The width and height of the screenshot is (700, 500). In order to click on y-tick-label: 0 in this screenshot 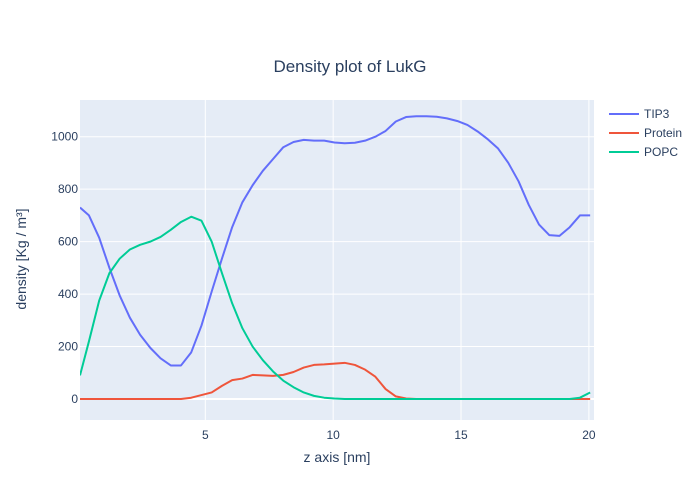, I will do `click(74, 399)`.